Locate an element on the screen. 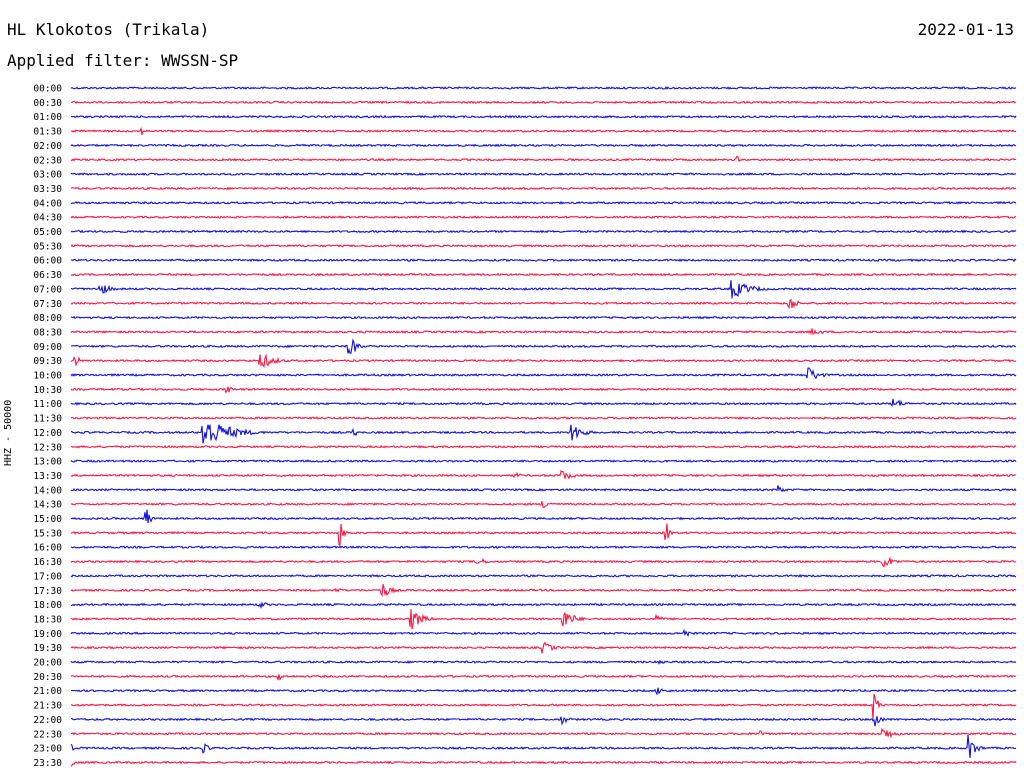  row-time-label: 14:30 is located at coordinates (47, 505).